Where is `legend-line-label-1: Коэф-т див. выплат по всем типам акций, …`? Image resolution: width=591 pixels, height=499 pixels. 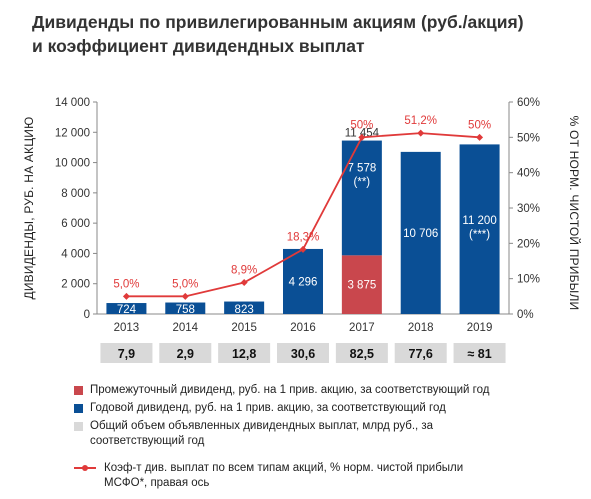
legend-line-label-1: Коэф-т див. выплат по всем типам акций, … is located at coordinates (284, 468).